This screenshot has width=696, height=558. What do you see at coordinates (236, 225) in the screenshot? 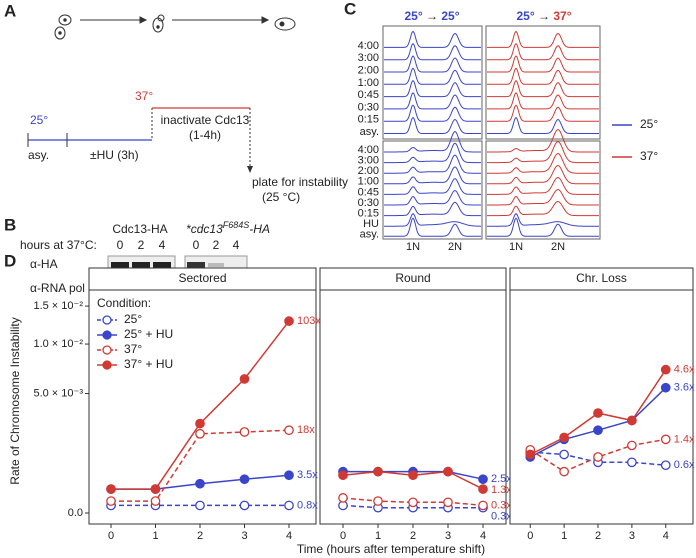
I see `strain-part: F684S` at bounding box center [236, 225].